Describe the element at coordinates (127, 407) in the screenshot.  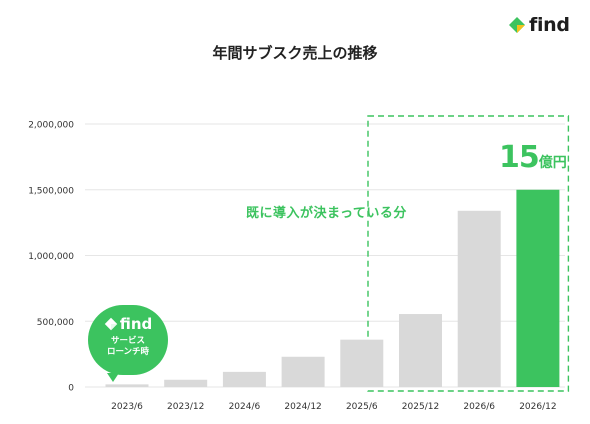
I see `x-tick-label: 2023/6` at that location.